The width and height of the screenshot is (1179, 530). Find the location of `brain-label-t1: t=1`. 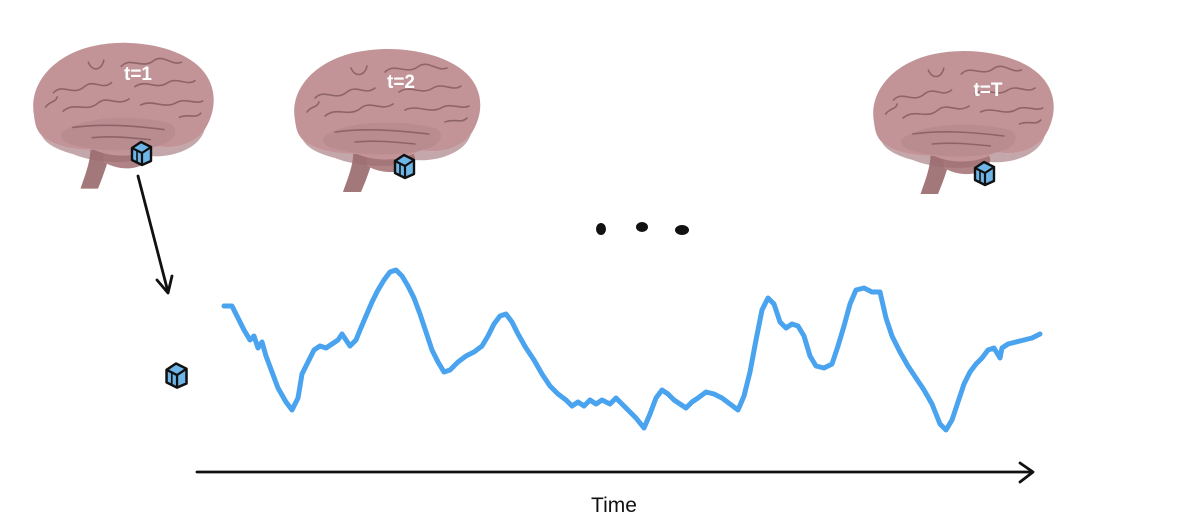

brain-label-t1: t=1 is located at coordinates (138, 74).